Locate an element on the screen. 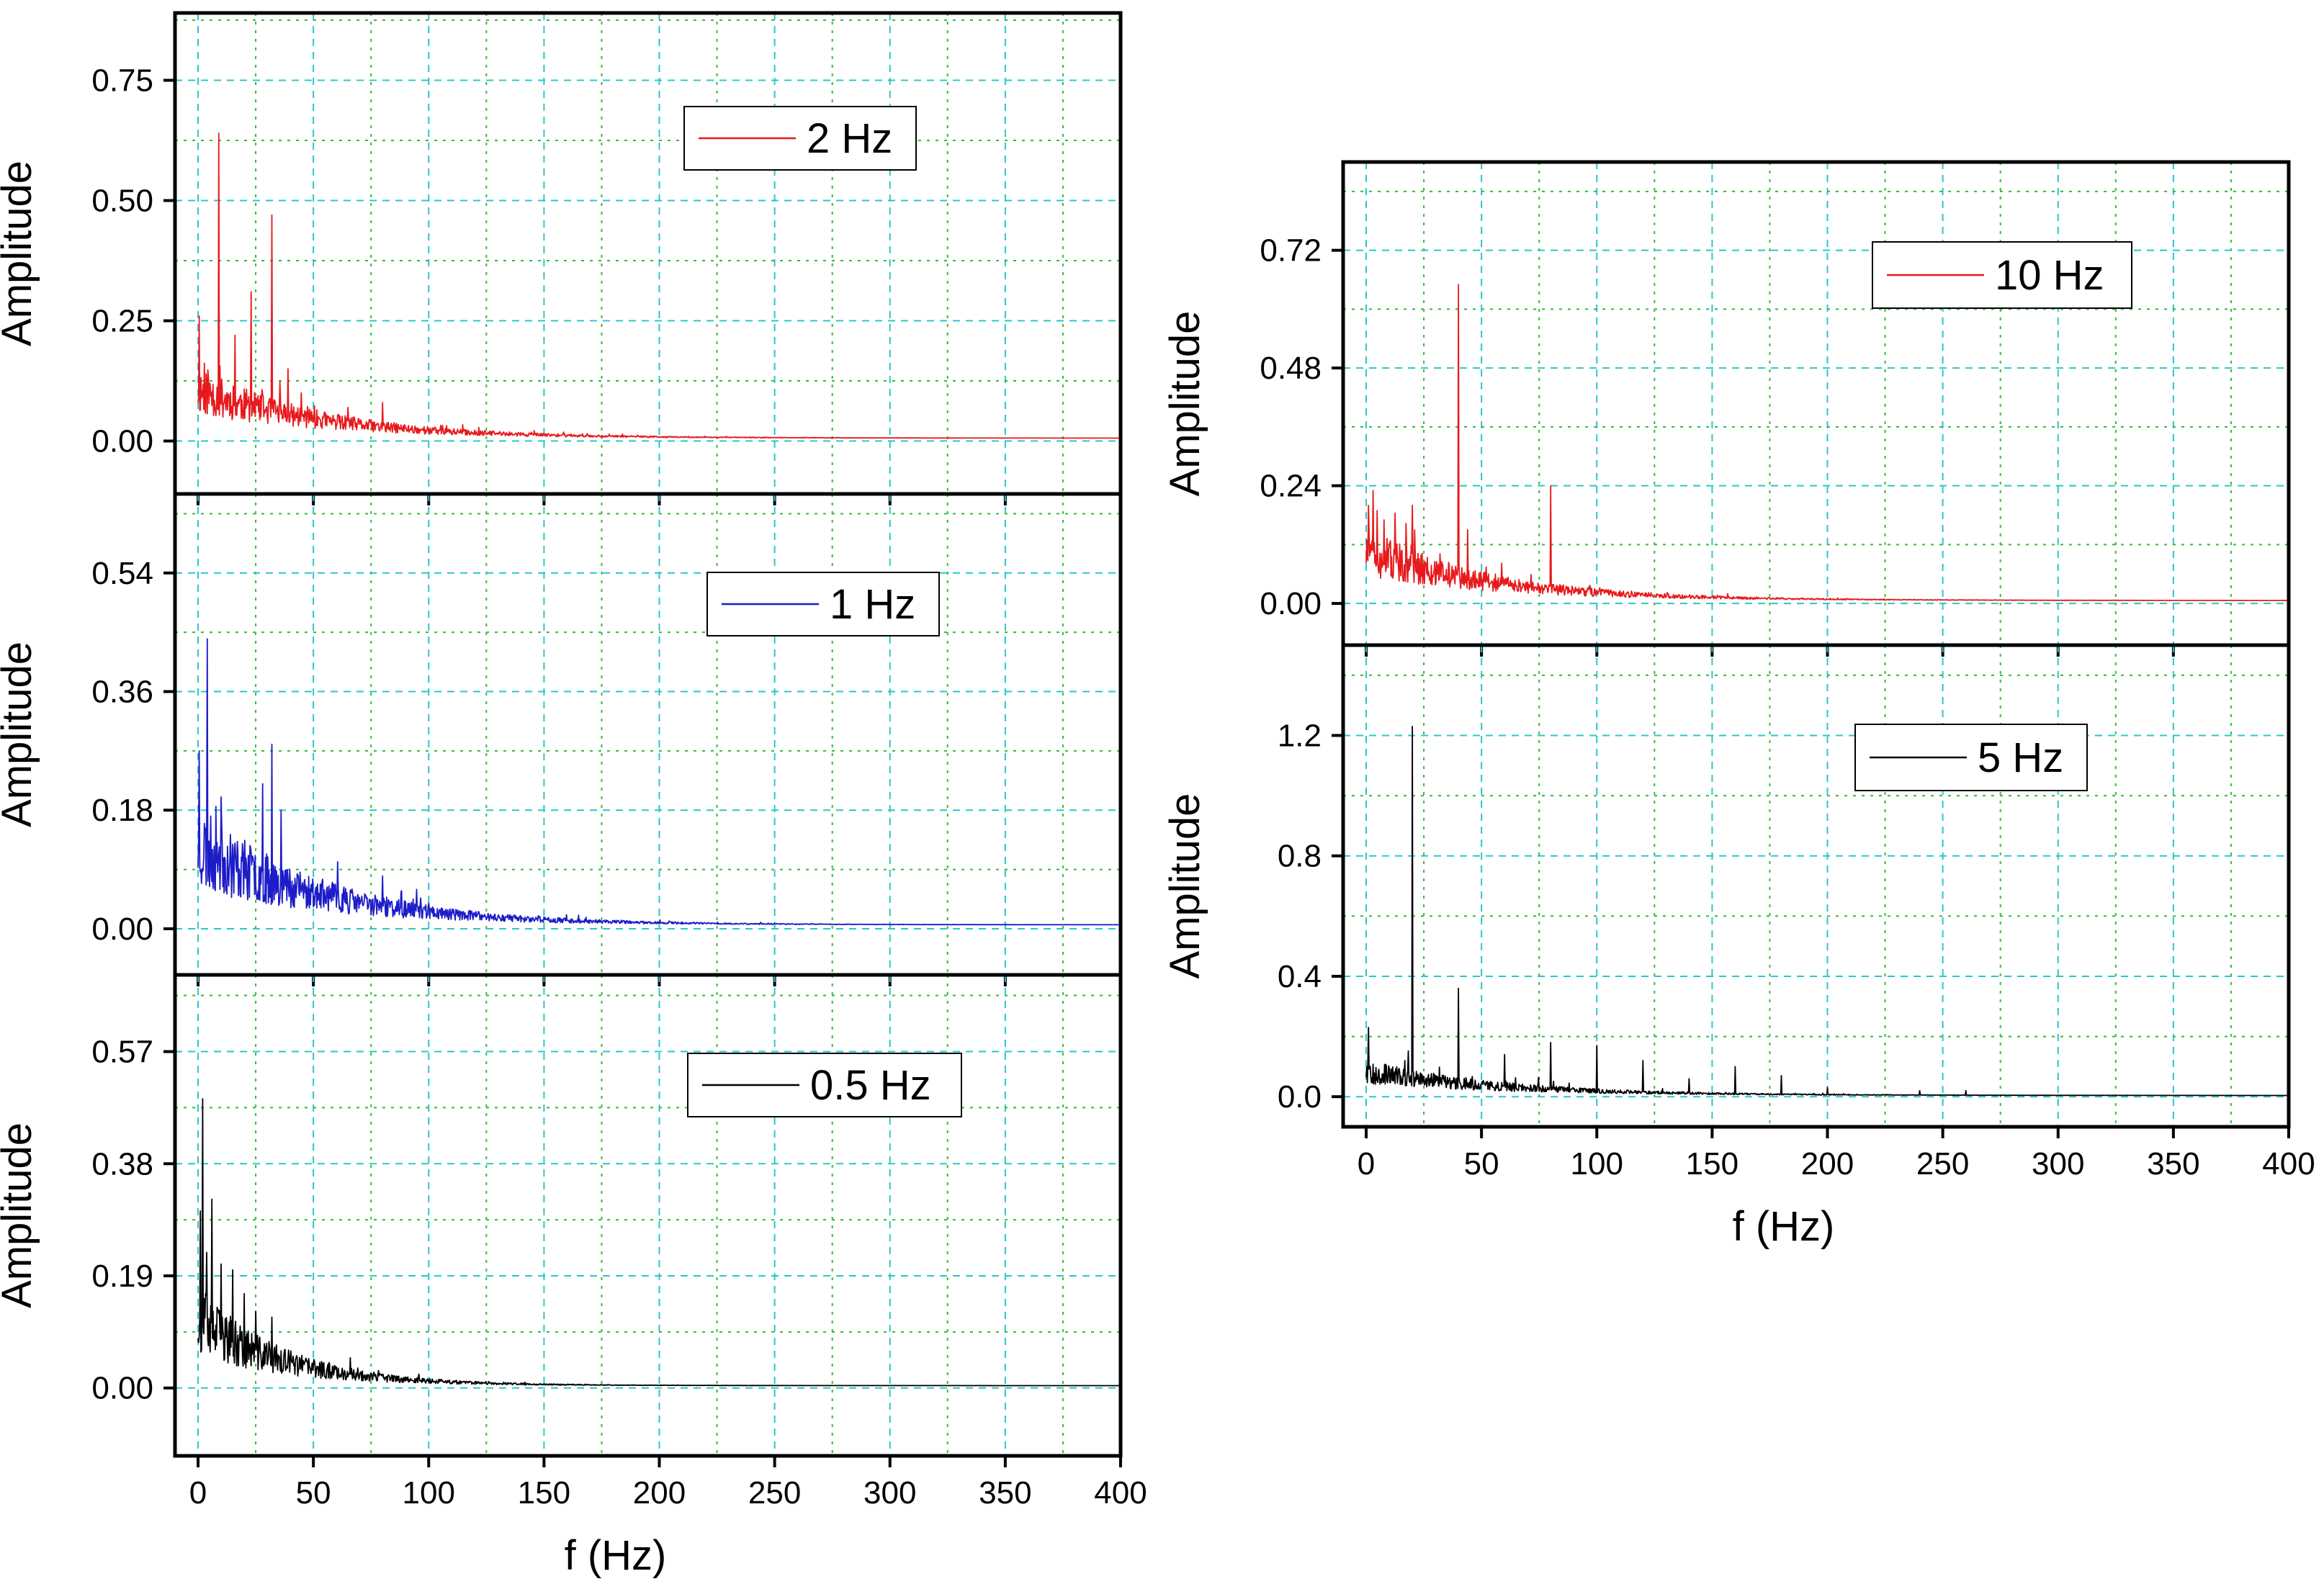  y-tick-label: 0.48 is located at coordinates (1291, 368).